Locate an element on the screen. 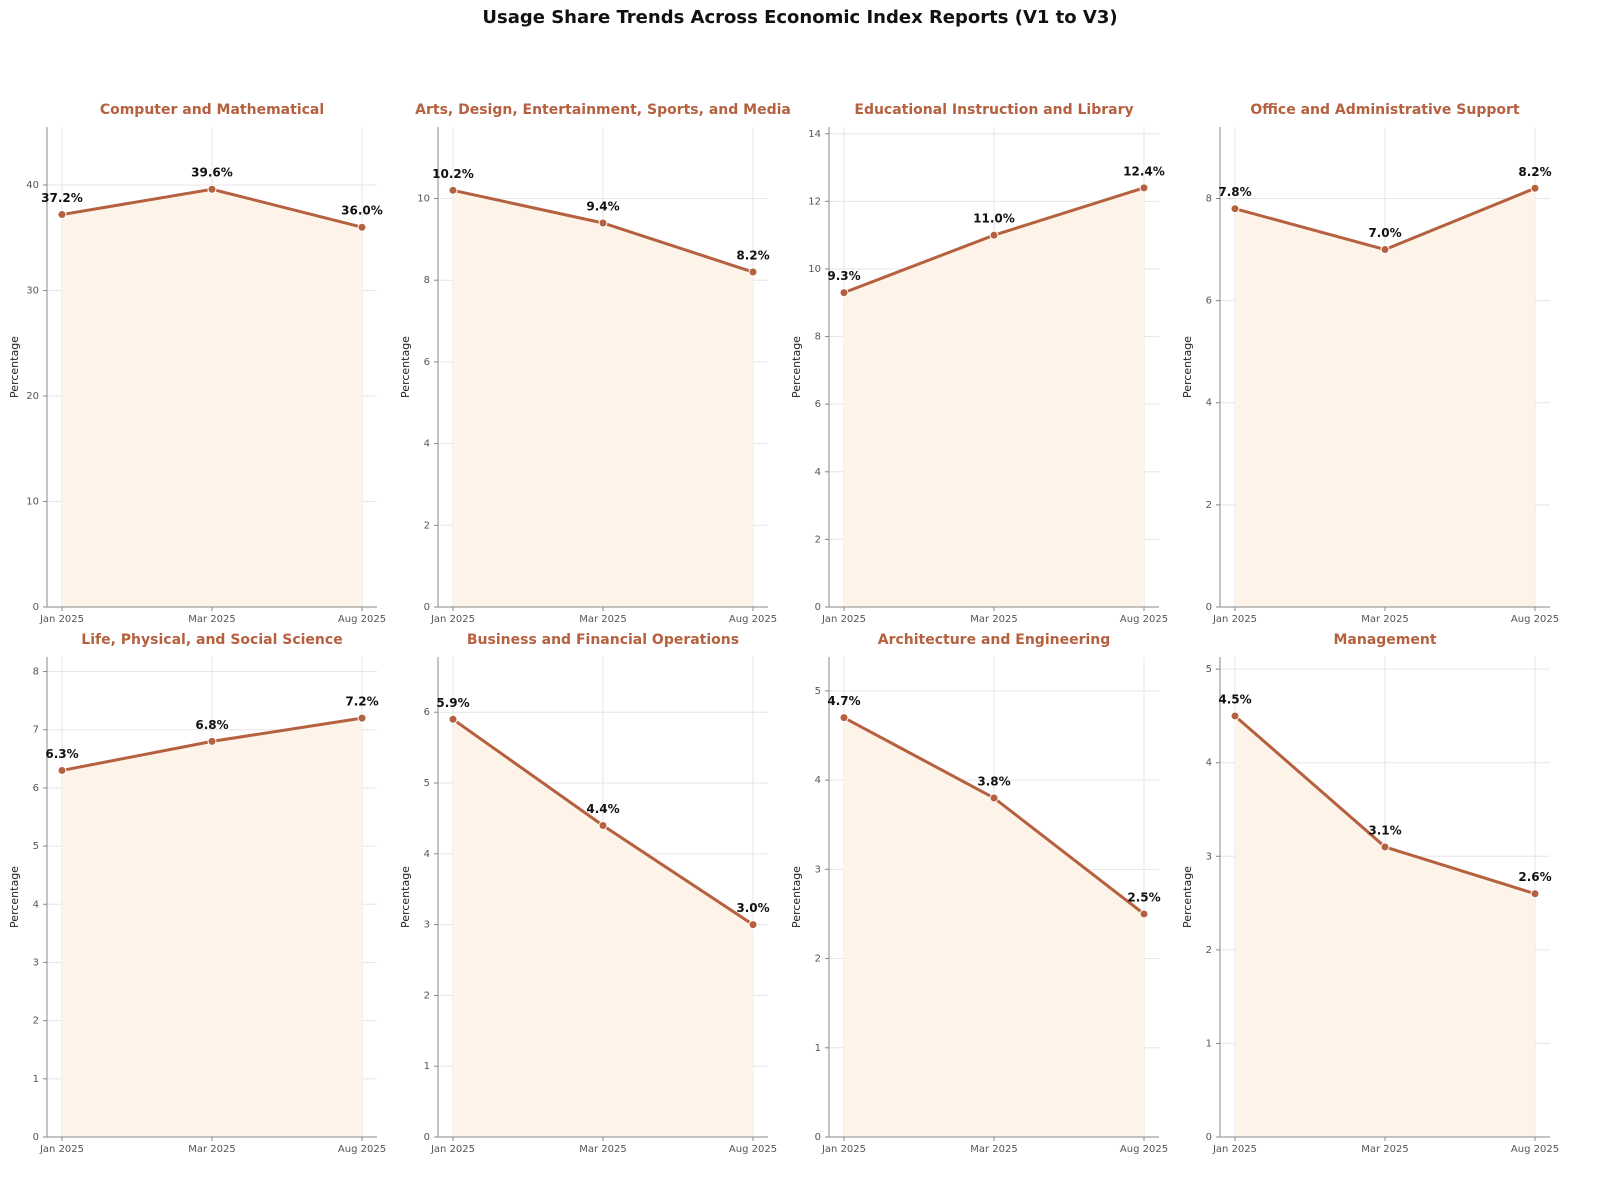 Image resolution: width=1600 pixels, height=1188 pixels. value-label: 6.3% is located at coordinates (61, 754).